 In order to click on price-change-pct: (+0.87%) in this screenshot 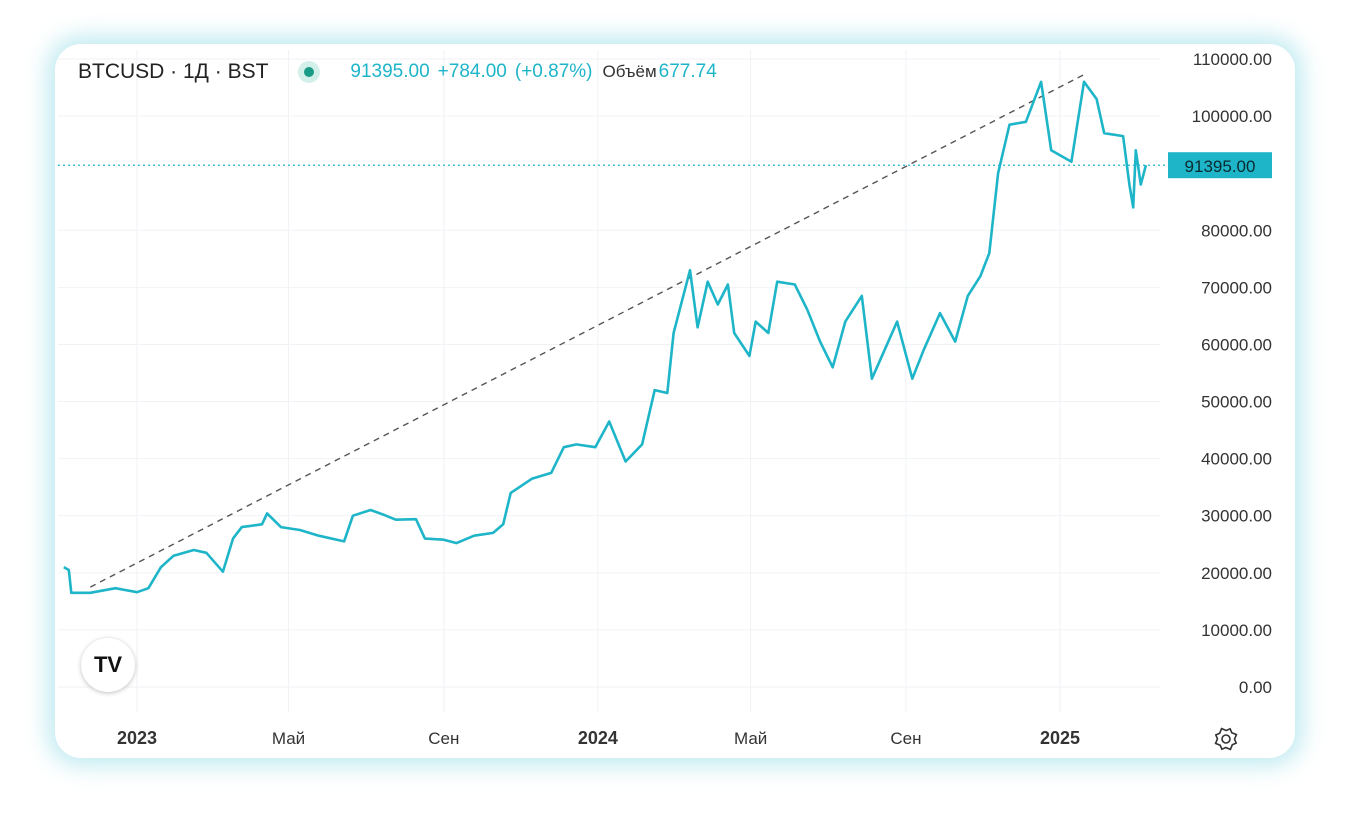, I will do `click(553, 71)`.